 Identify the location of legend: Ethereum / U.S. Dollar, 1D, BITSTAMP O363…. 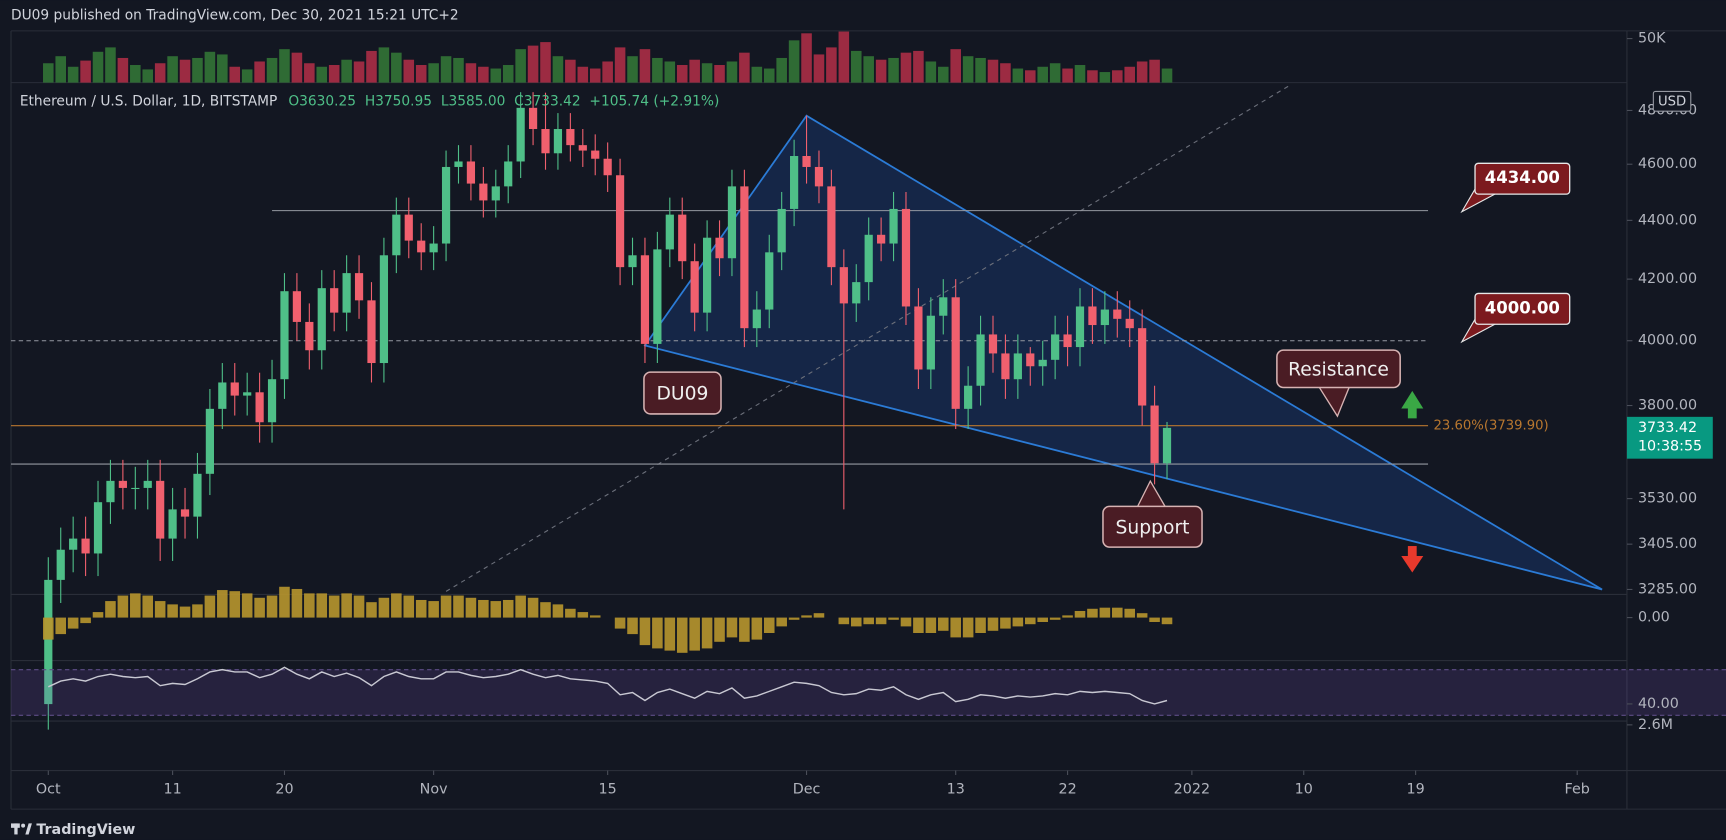
(370, 101).